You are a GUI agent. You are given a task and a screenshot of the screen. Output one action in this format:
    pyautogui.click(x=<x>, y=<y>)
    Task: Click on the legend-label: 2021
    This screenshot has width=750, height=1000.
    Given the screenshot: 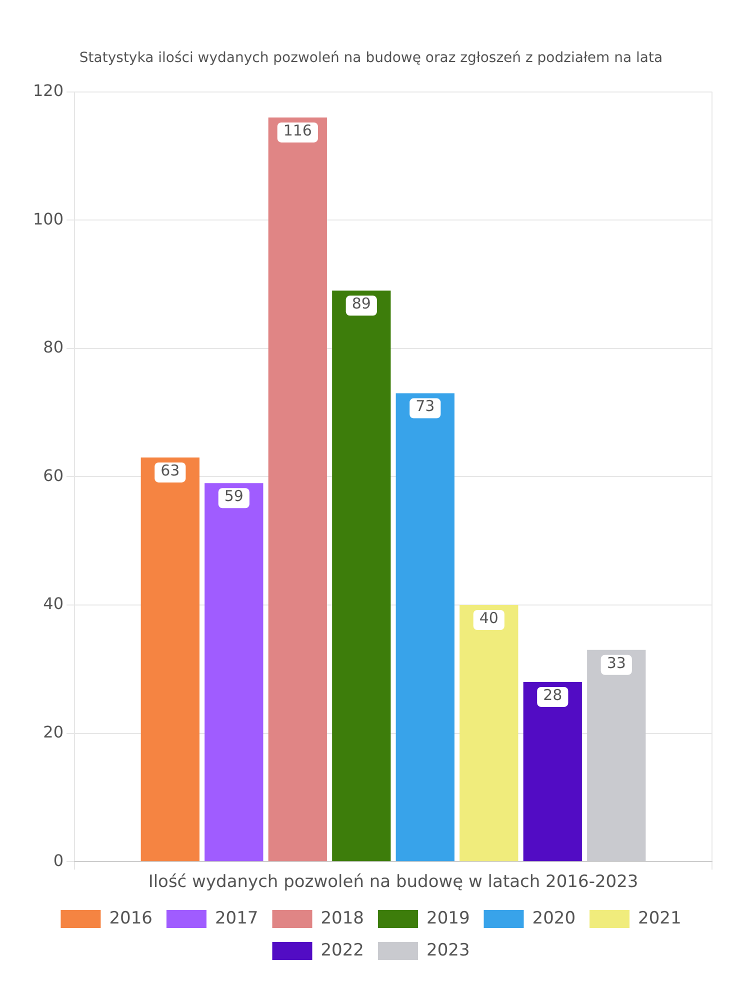 What is the action you would take?
    pyautogui.click(x=660, y=918)
    